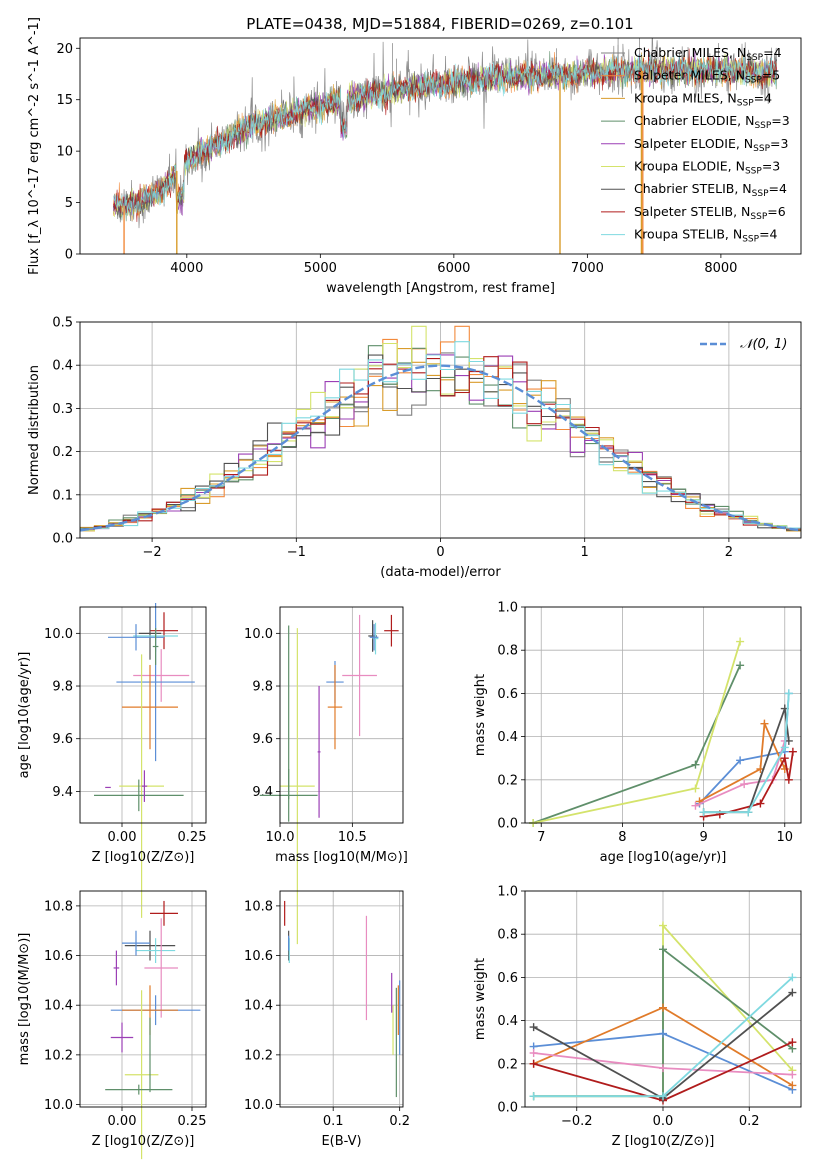 This screenshot has height=1170, width=819. I want to click on x-axis-label: mass [log10(M/M⊙)], so click(341, 857).